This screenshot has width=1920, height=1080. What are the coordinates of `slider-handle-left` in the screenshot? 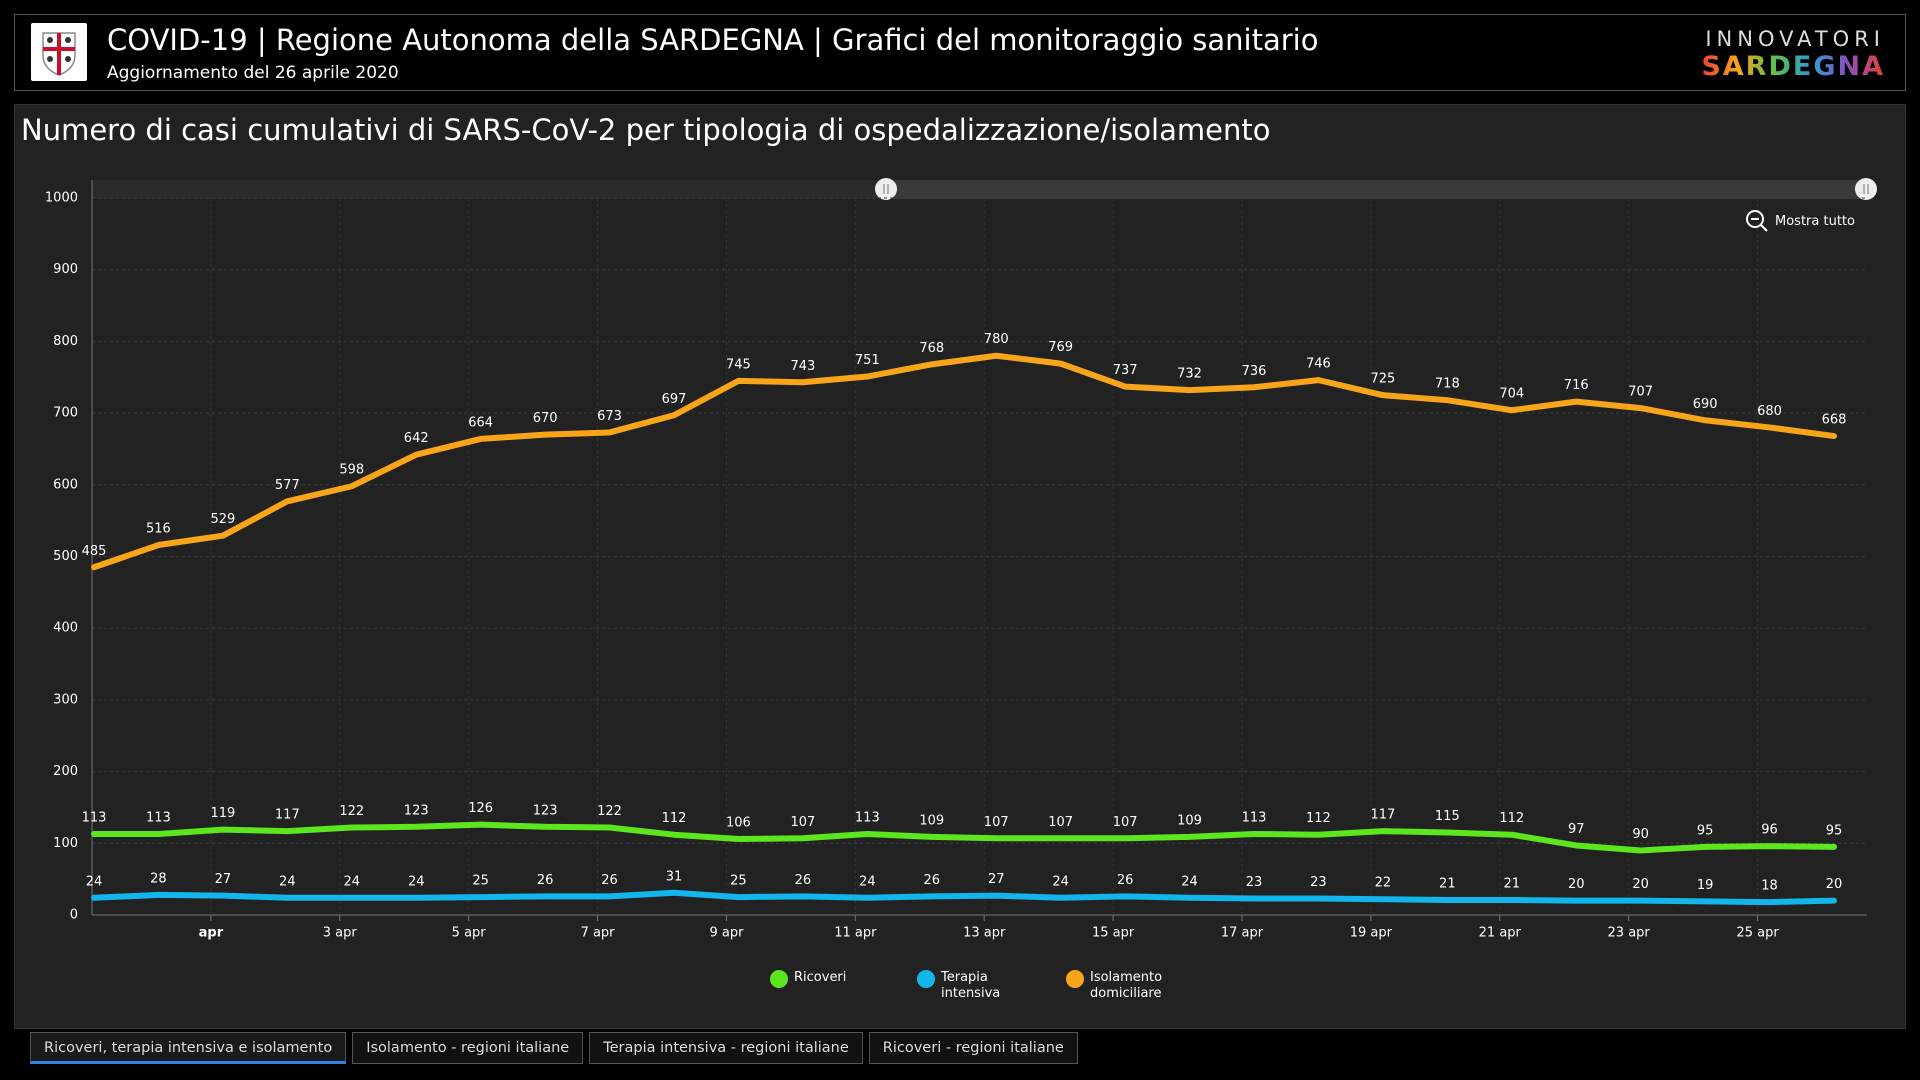 It's located at (886, 189).